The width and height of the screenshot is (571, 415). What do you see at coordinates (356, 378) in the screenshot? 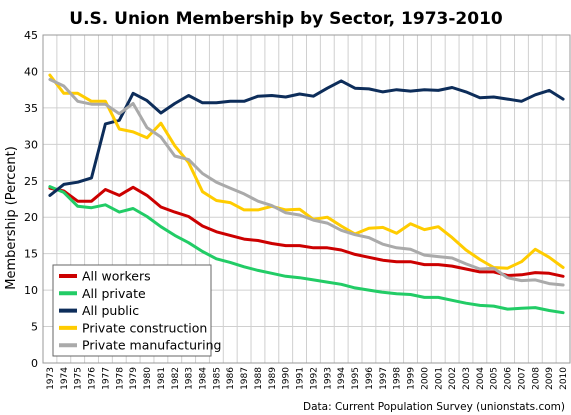
I see `x-tick-label: 1995` at bounding box center [356, 378].